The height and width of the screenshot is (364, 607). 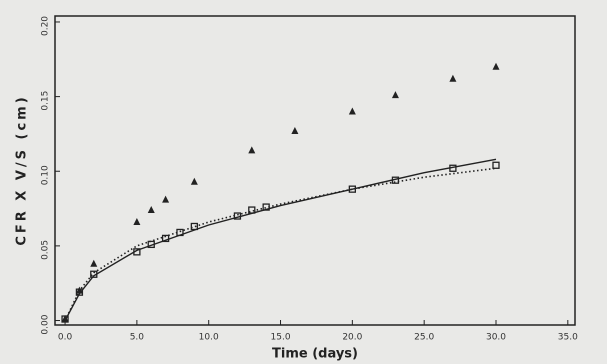 I want to click on y-tick-label: 0.00, so click(x=46, y=324).